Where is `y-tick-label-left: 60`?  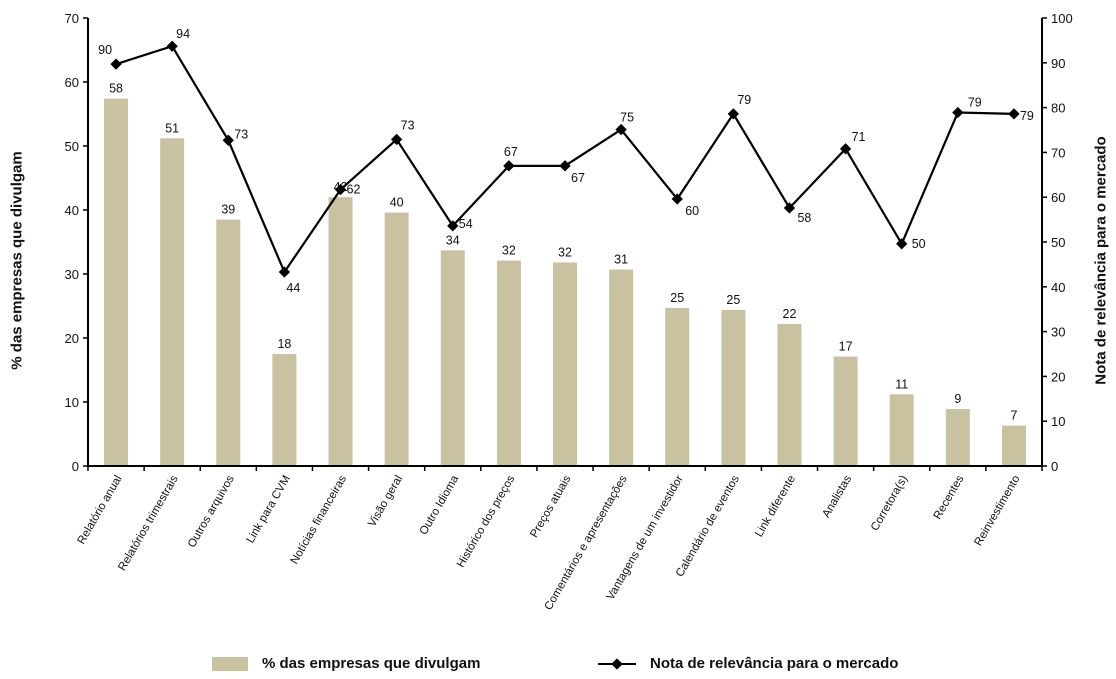
y-tick-label-left: 60 is located at coordinates (72, 82).